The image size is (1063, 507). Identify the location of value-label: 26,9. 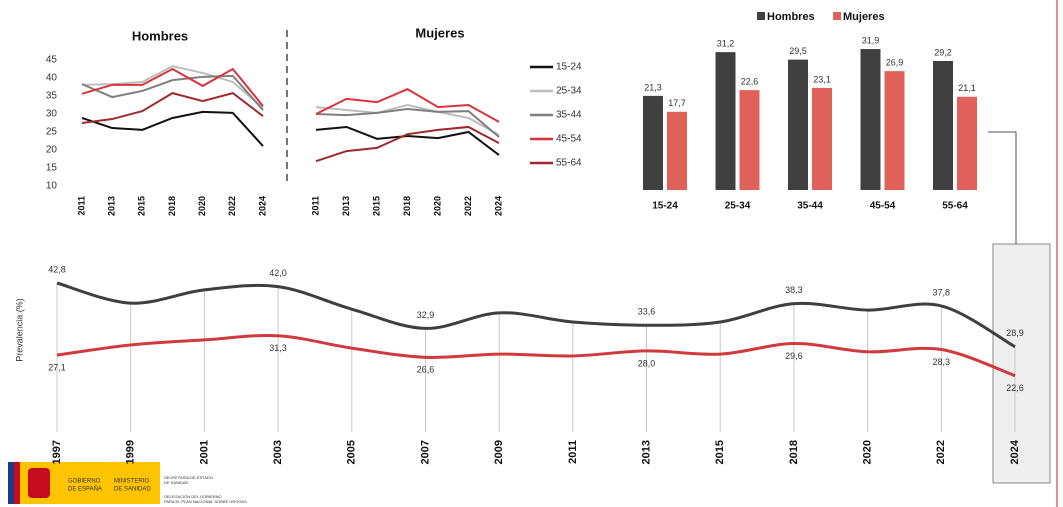
(895, 63).